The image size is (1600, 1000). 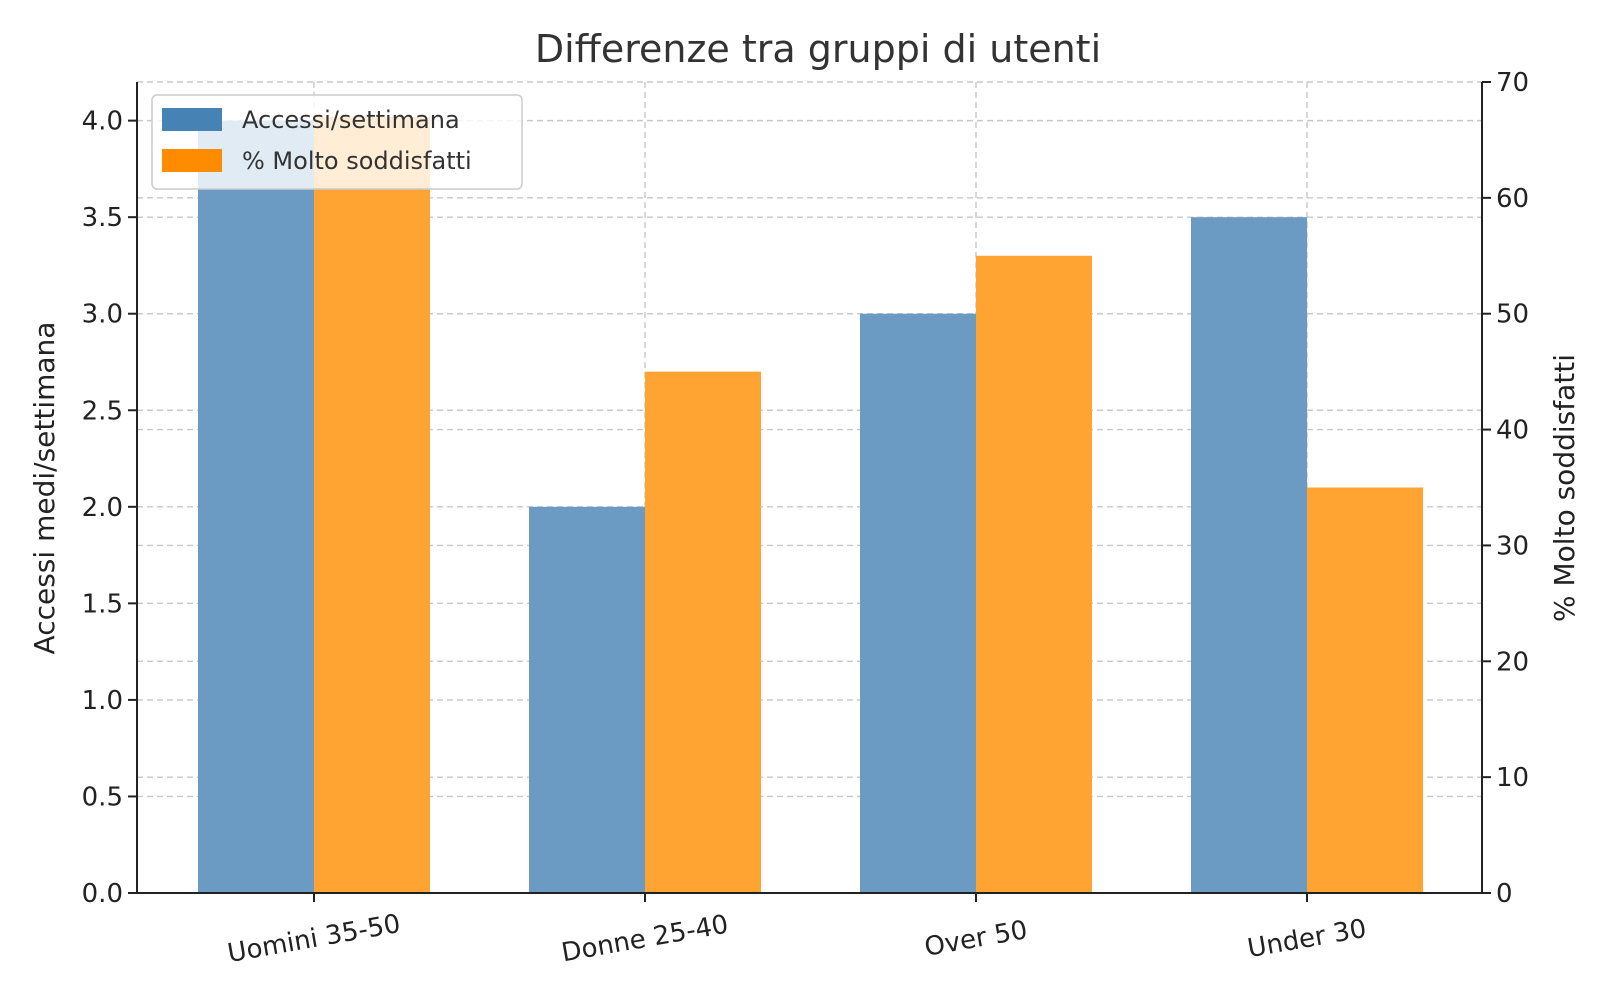 What do you see at coordinates (1512, 662) in the screenshot?
I see `y-tick-right-label: 20` at bounding box center [1512, 662].